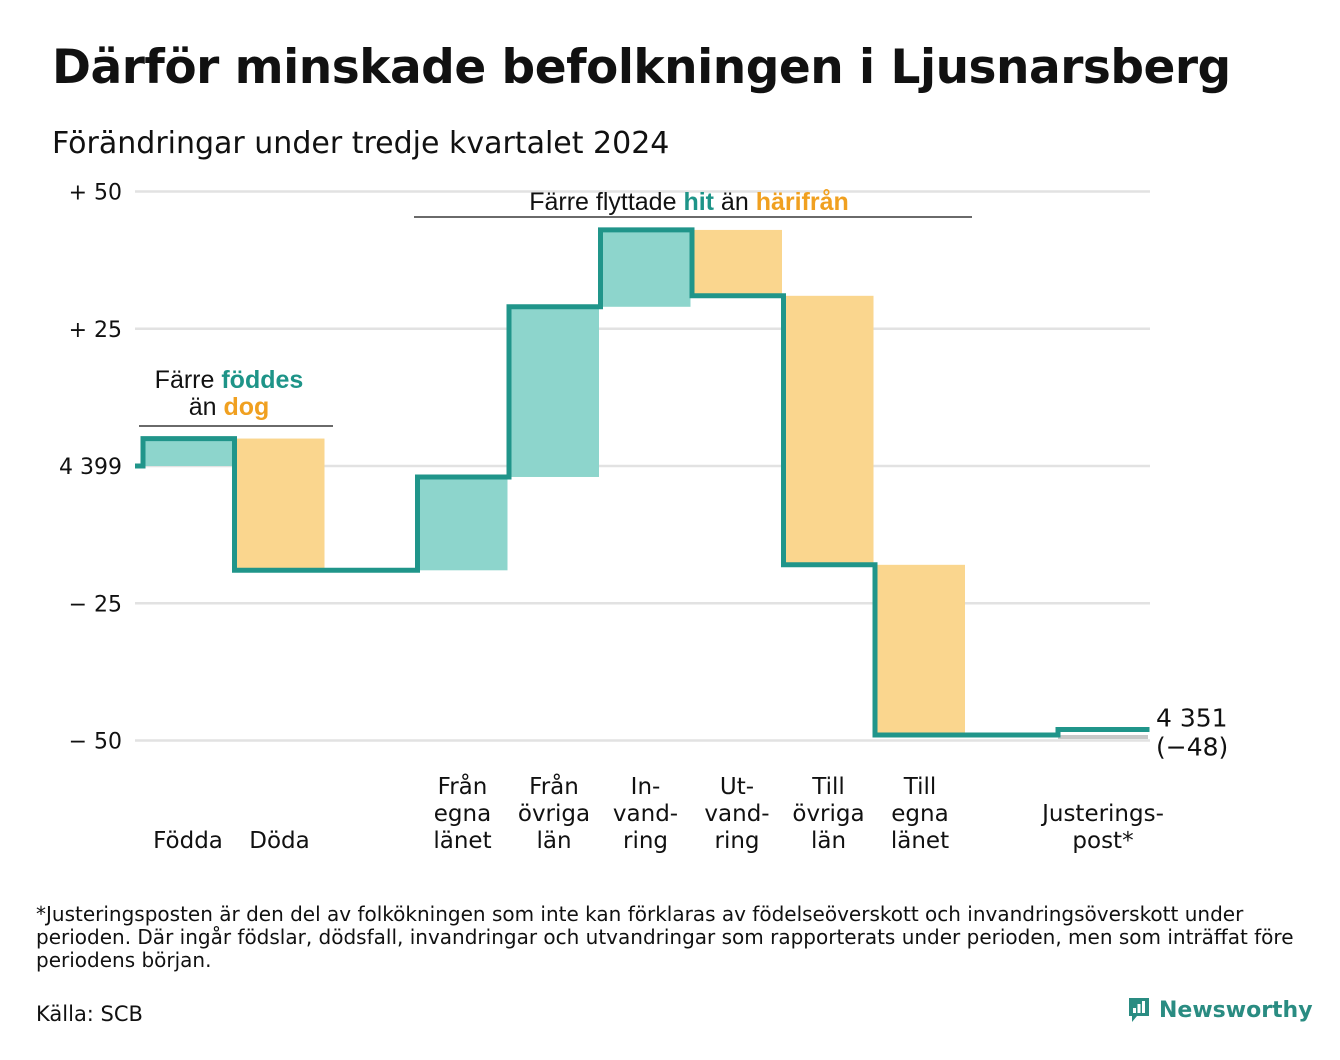 The width and height of the screenshot is (1340, 1060). I want to click on end-change-label: (−48), so click(1192, 747).